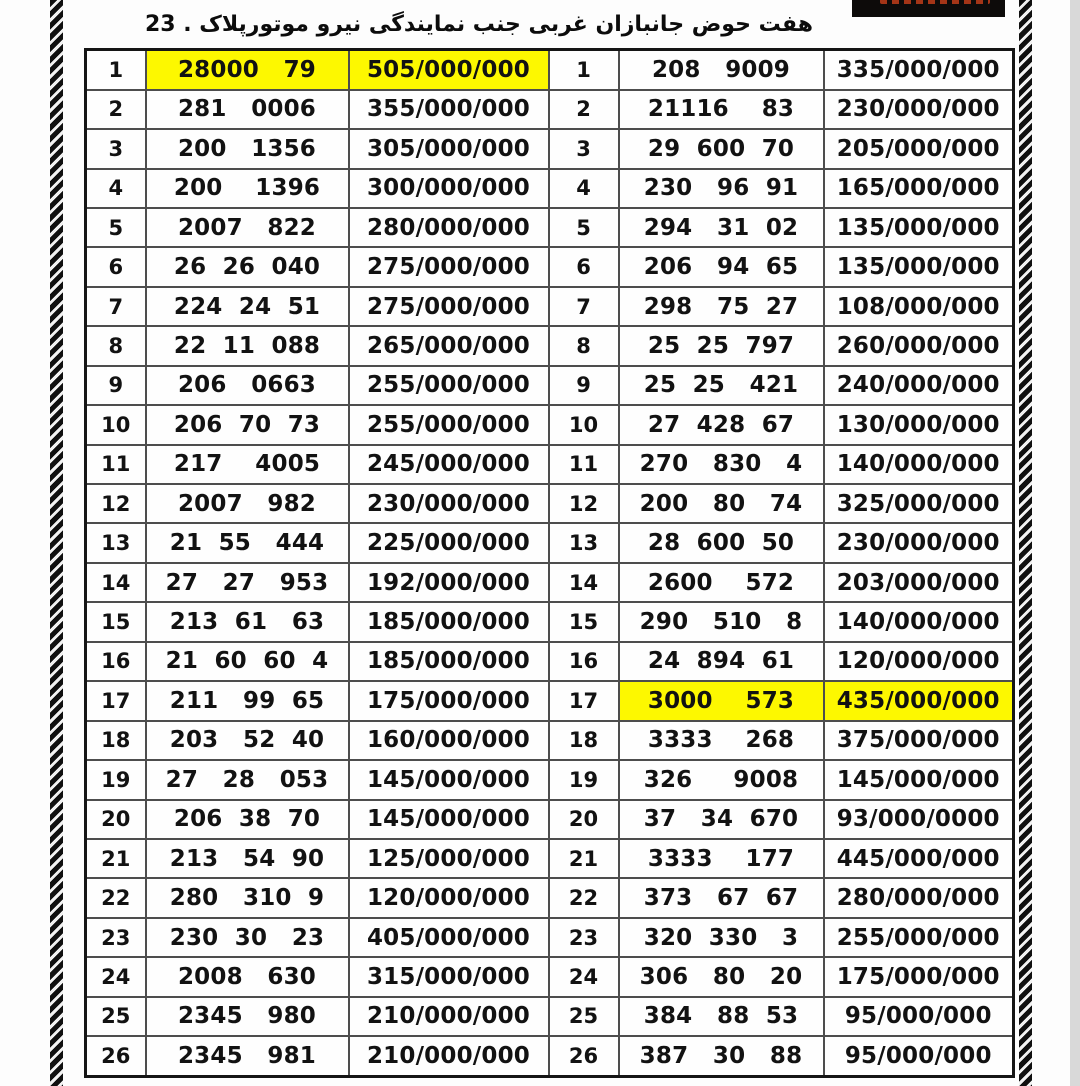  Describe the element at coordinates (115, 267) in the screenshot. I see `row-number-cell-left: 6` at that location.